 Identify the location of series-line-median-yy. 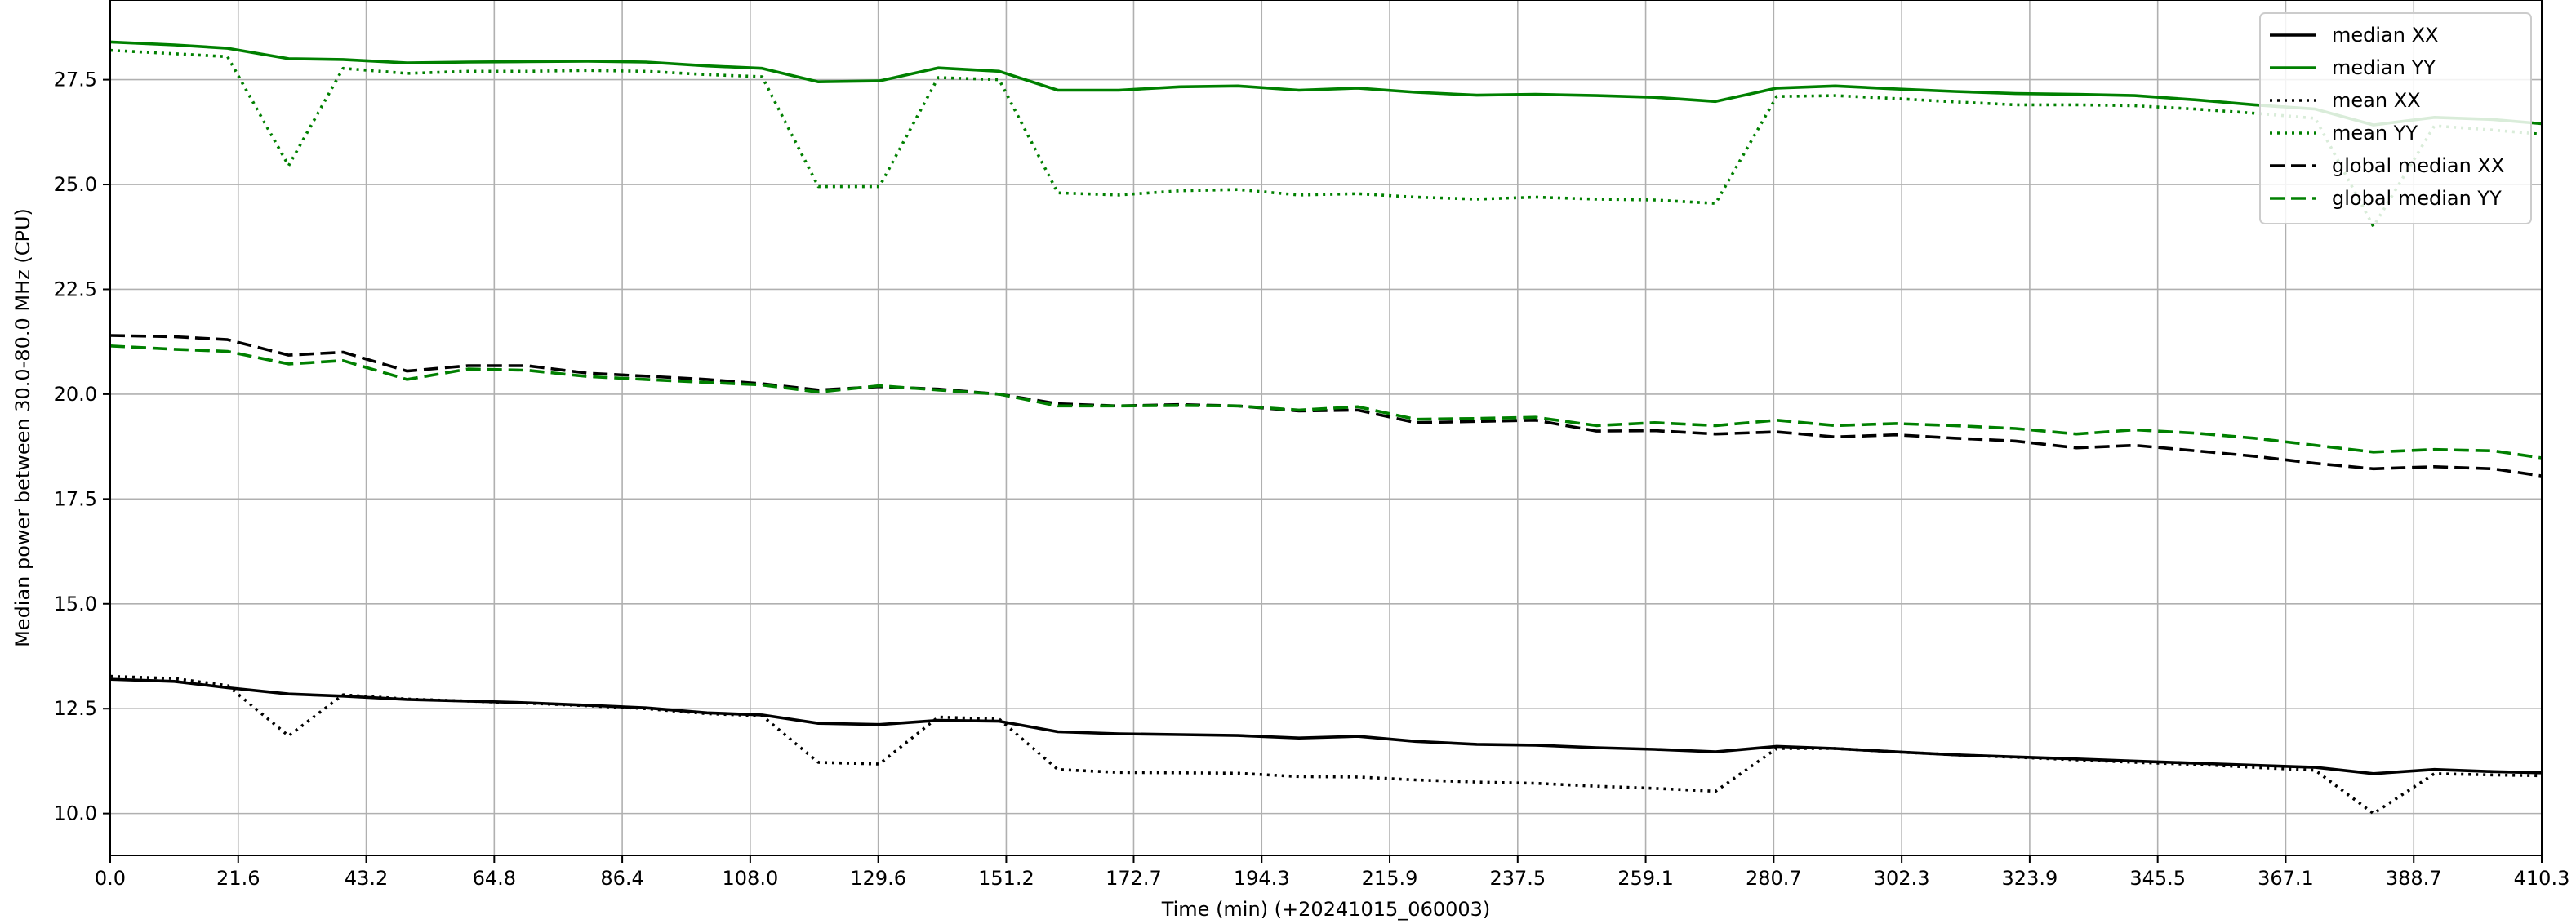
(1326, 83).